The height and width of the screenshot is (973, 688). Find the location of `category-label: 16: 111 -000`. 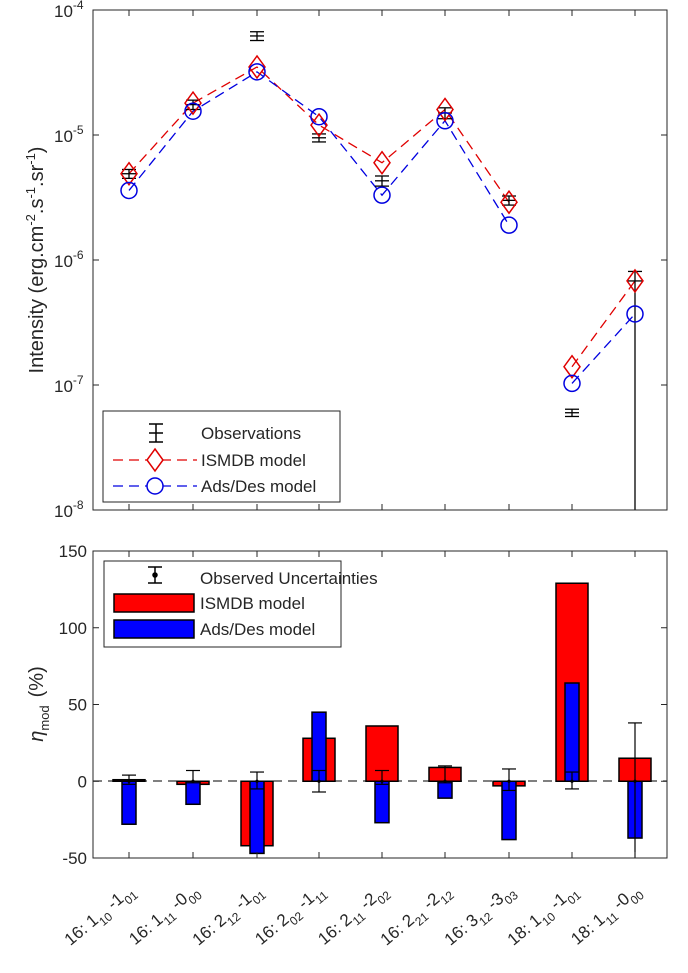

category-label: 16: 111 -000 is located at coordinates (165, 916).